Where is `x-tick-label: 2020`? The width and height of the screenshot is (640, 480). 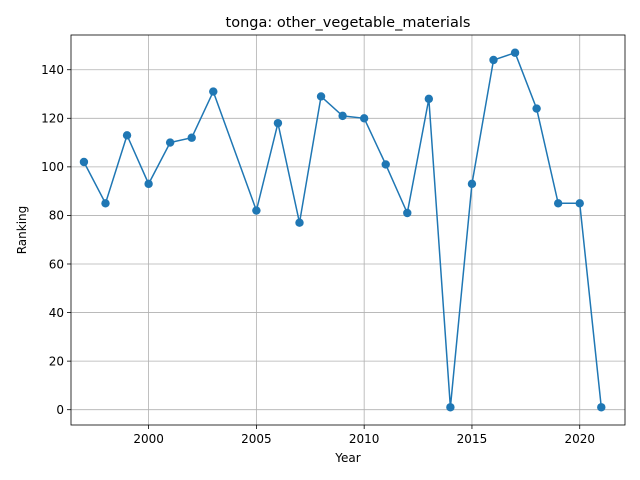
x-tick-label: 2020 is located at coordinates (579, 439).